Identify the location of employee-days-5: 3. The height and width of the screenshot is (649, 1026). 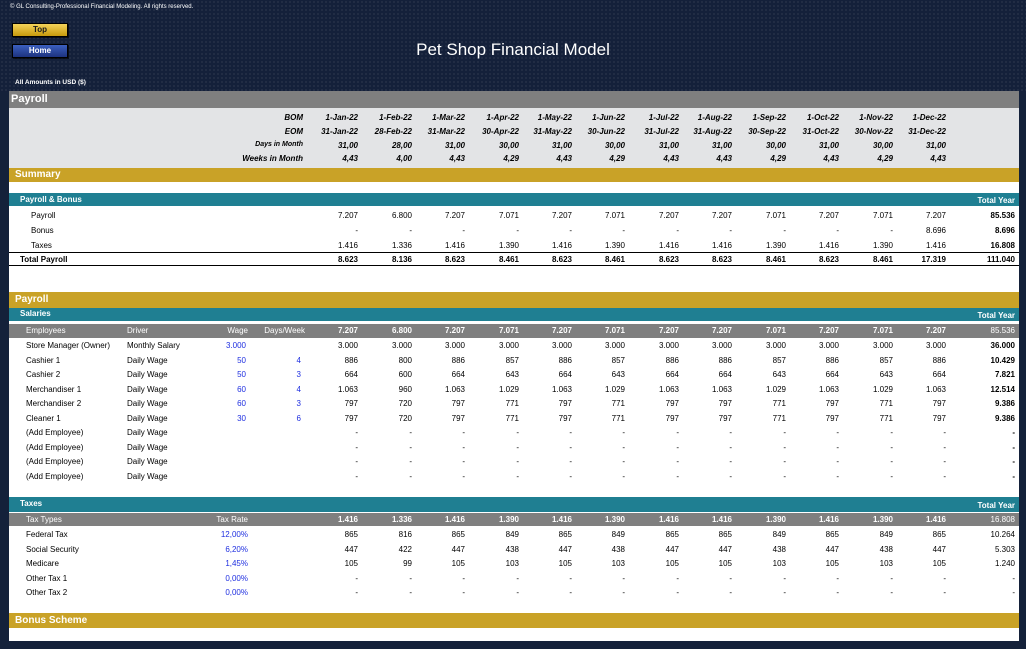
(298, 403).